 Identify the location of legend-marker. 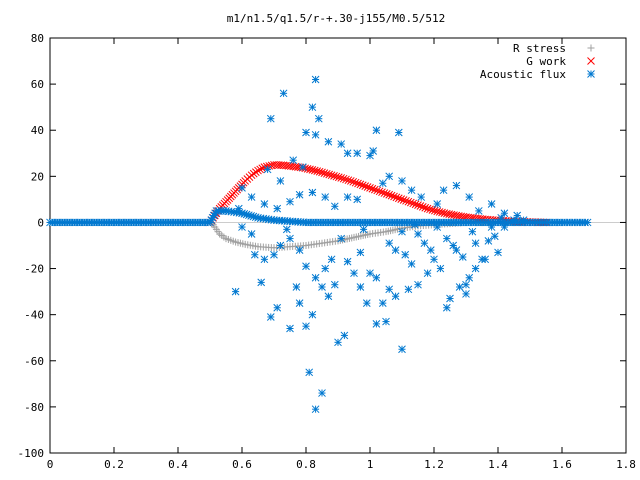
(591, 48).